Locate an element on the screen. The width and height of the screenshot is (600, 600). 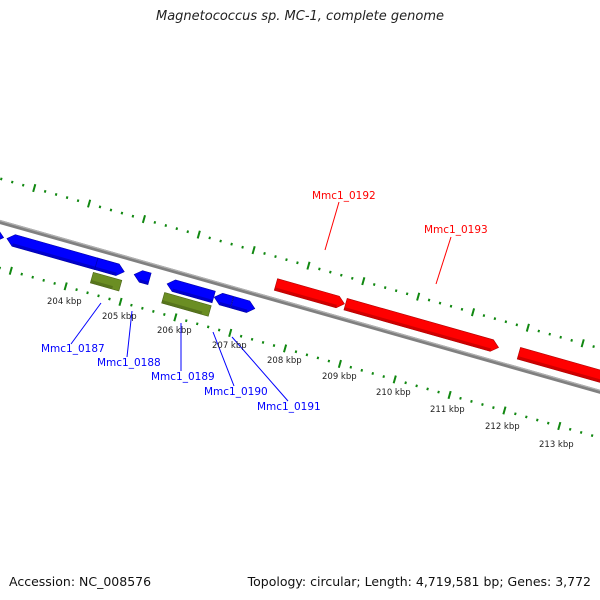
gene-label-mmc1-0191: Mmc1_0191 is located at coordinates (289, 407).